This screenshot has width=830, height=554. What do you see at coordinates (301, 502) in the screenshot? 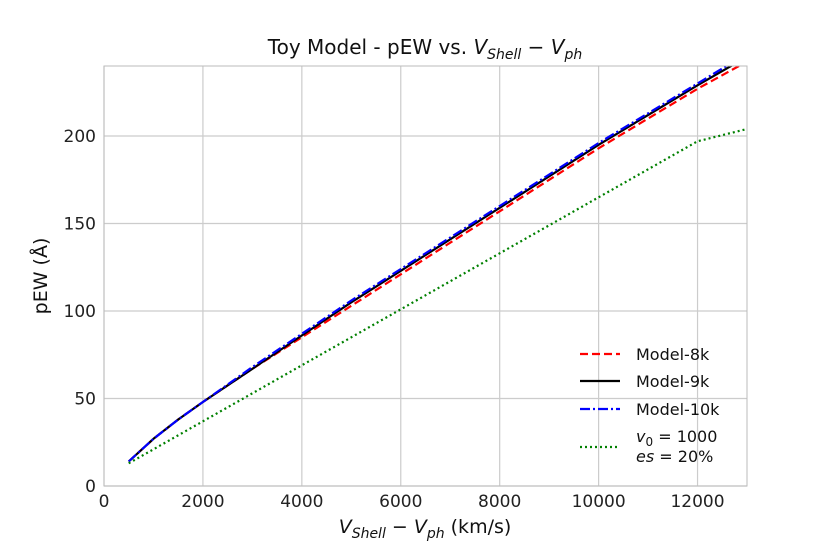
I see `x-tick-label: 4000` at bounding box center [301, 502].